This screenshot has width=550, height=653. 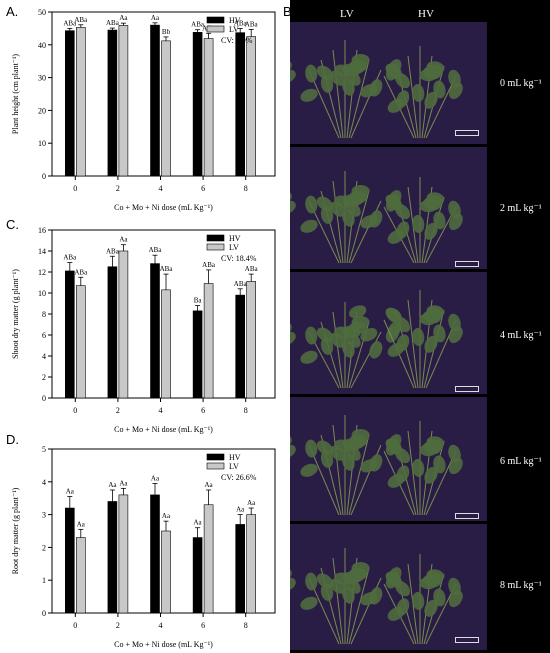 I want to click on panel-a-letter: A., so click(x=12, y=11).